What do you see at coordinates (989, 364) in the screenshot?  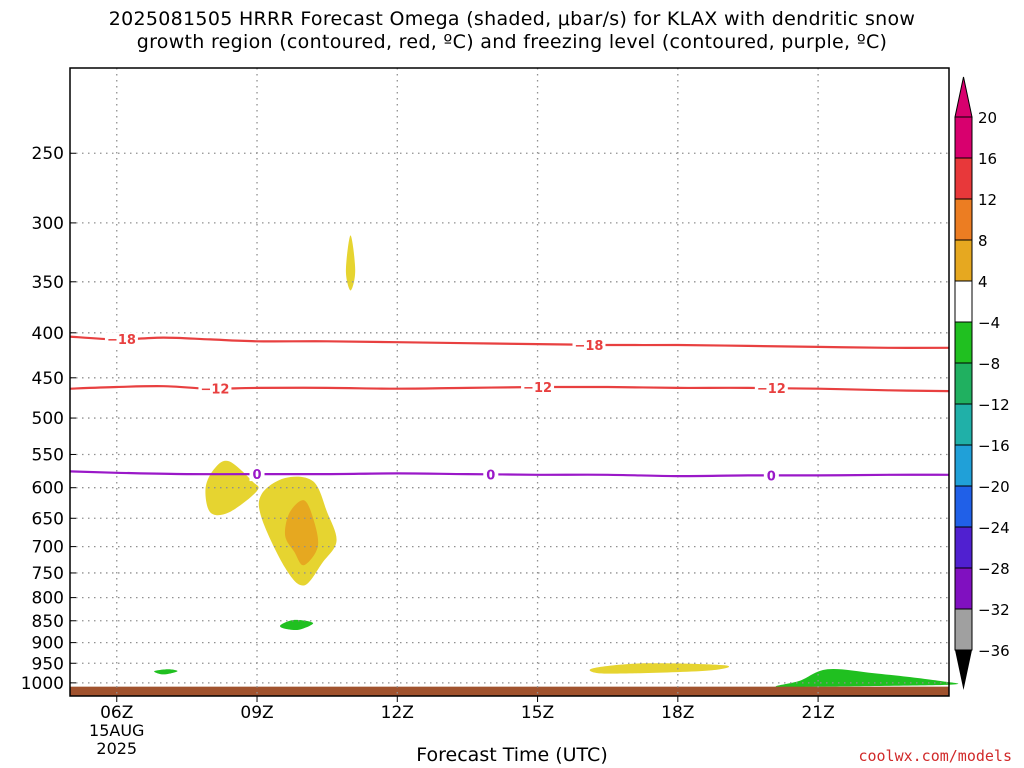 I see `colorbar-label: −8` at bounding box center [989, 364].